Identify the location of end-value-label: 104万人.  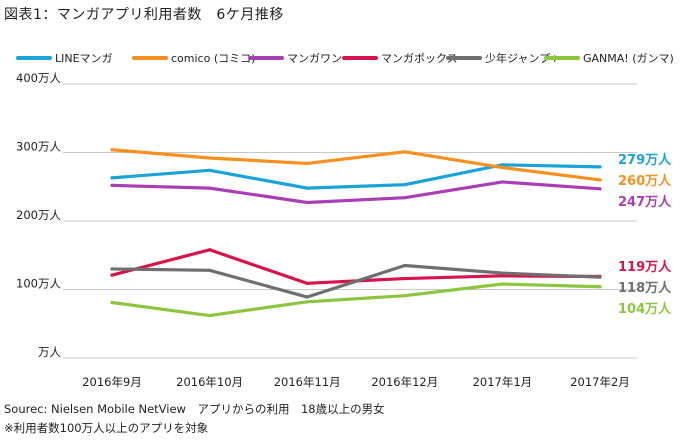
(645, 309).